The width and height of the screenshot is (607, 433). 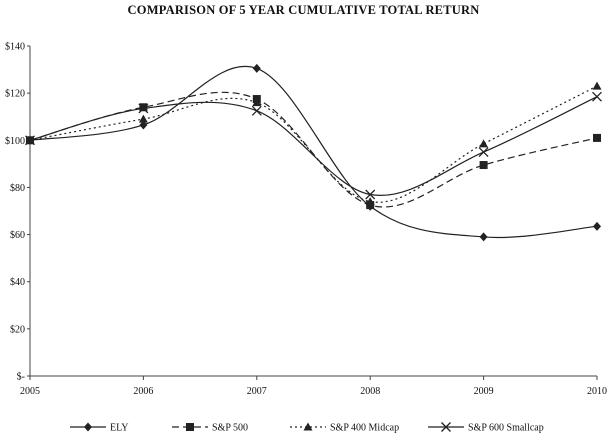 What do you see at coordinates (17, 188) in the screenshot?
I see `y-tick-label: $80` at bounding box center [17, 188].